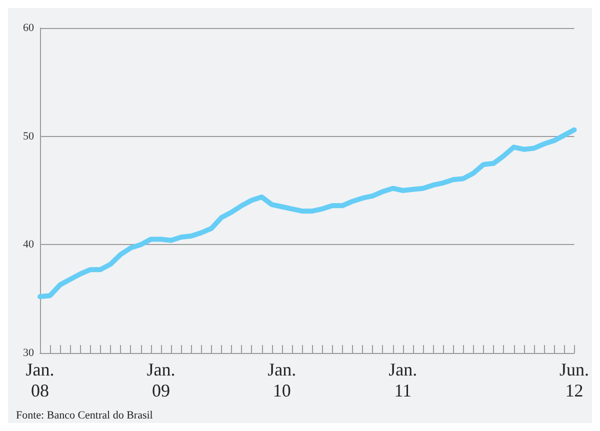  I want to click on x-tick-label: Jan. 08, so click(40, 380).